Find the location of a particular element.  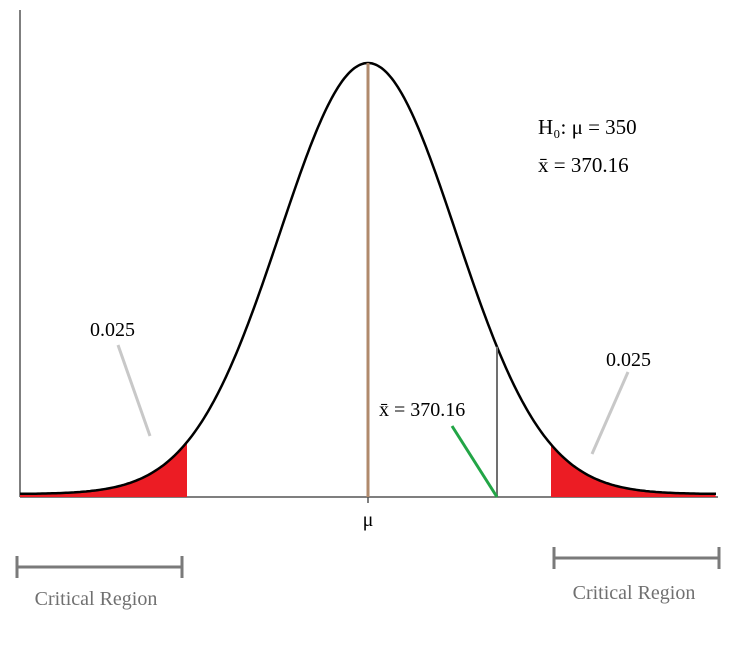

sample-mean-pointer is located at coordinates (474, 461).